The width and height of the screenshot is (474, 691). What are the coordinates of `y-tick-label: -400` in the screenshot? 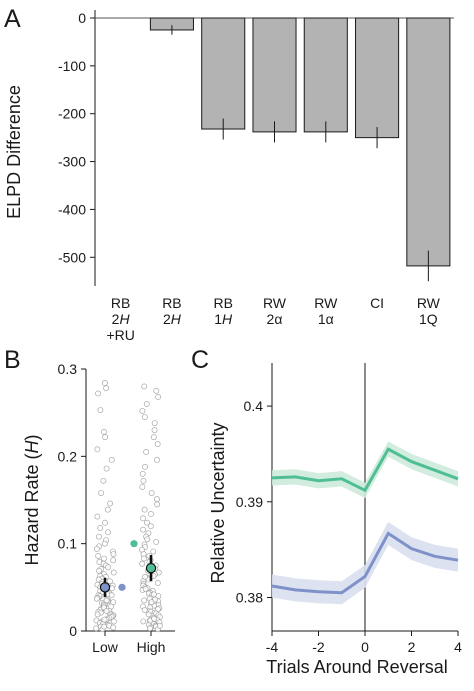 It's located at (72, 209).